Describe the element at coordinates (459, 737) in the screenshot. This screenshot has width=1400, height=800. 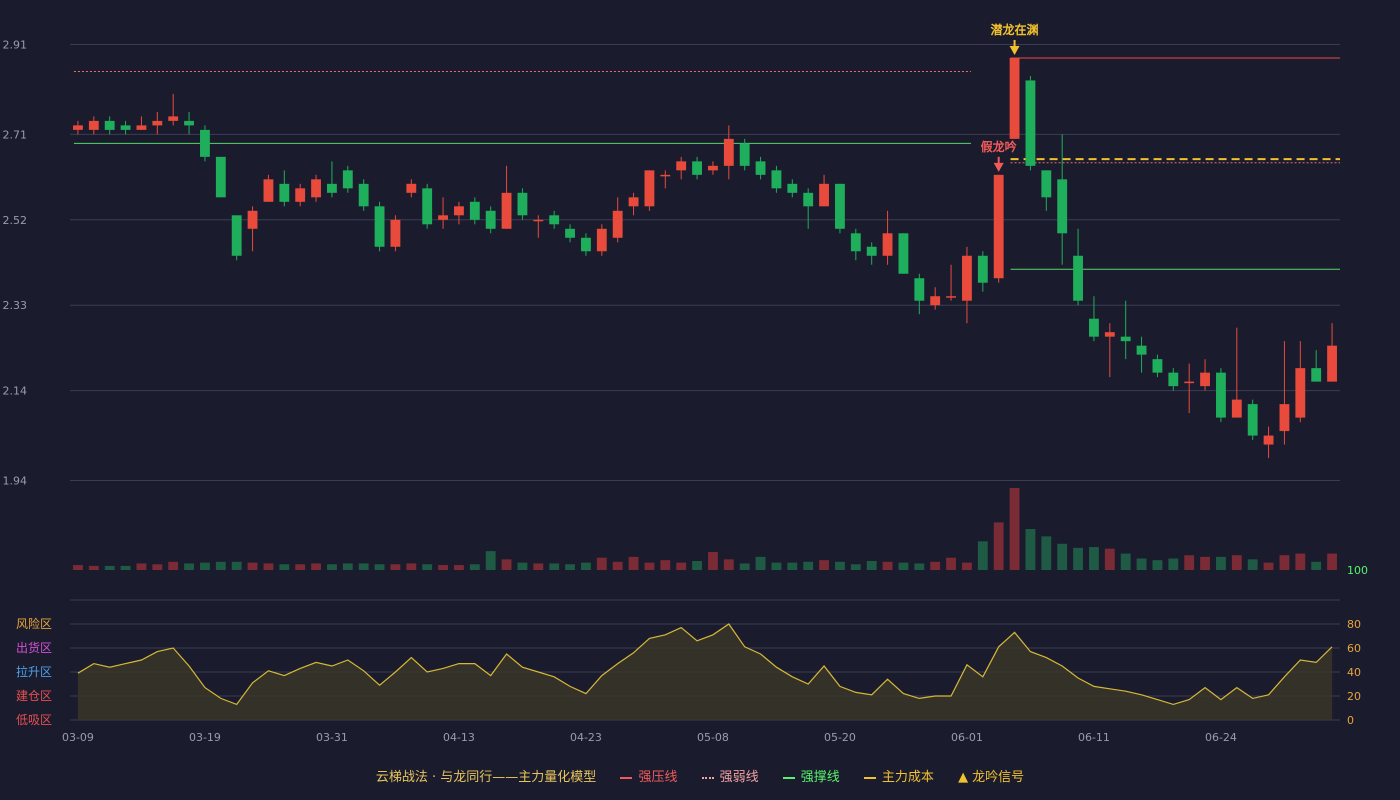
I see `date-tick-label: 04-13` at that location.